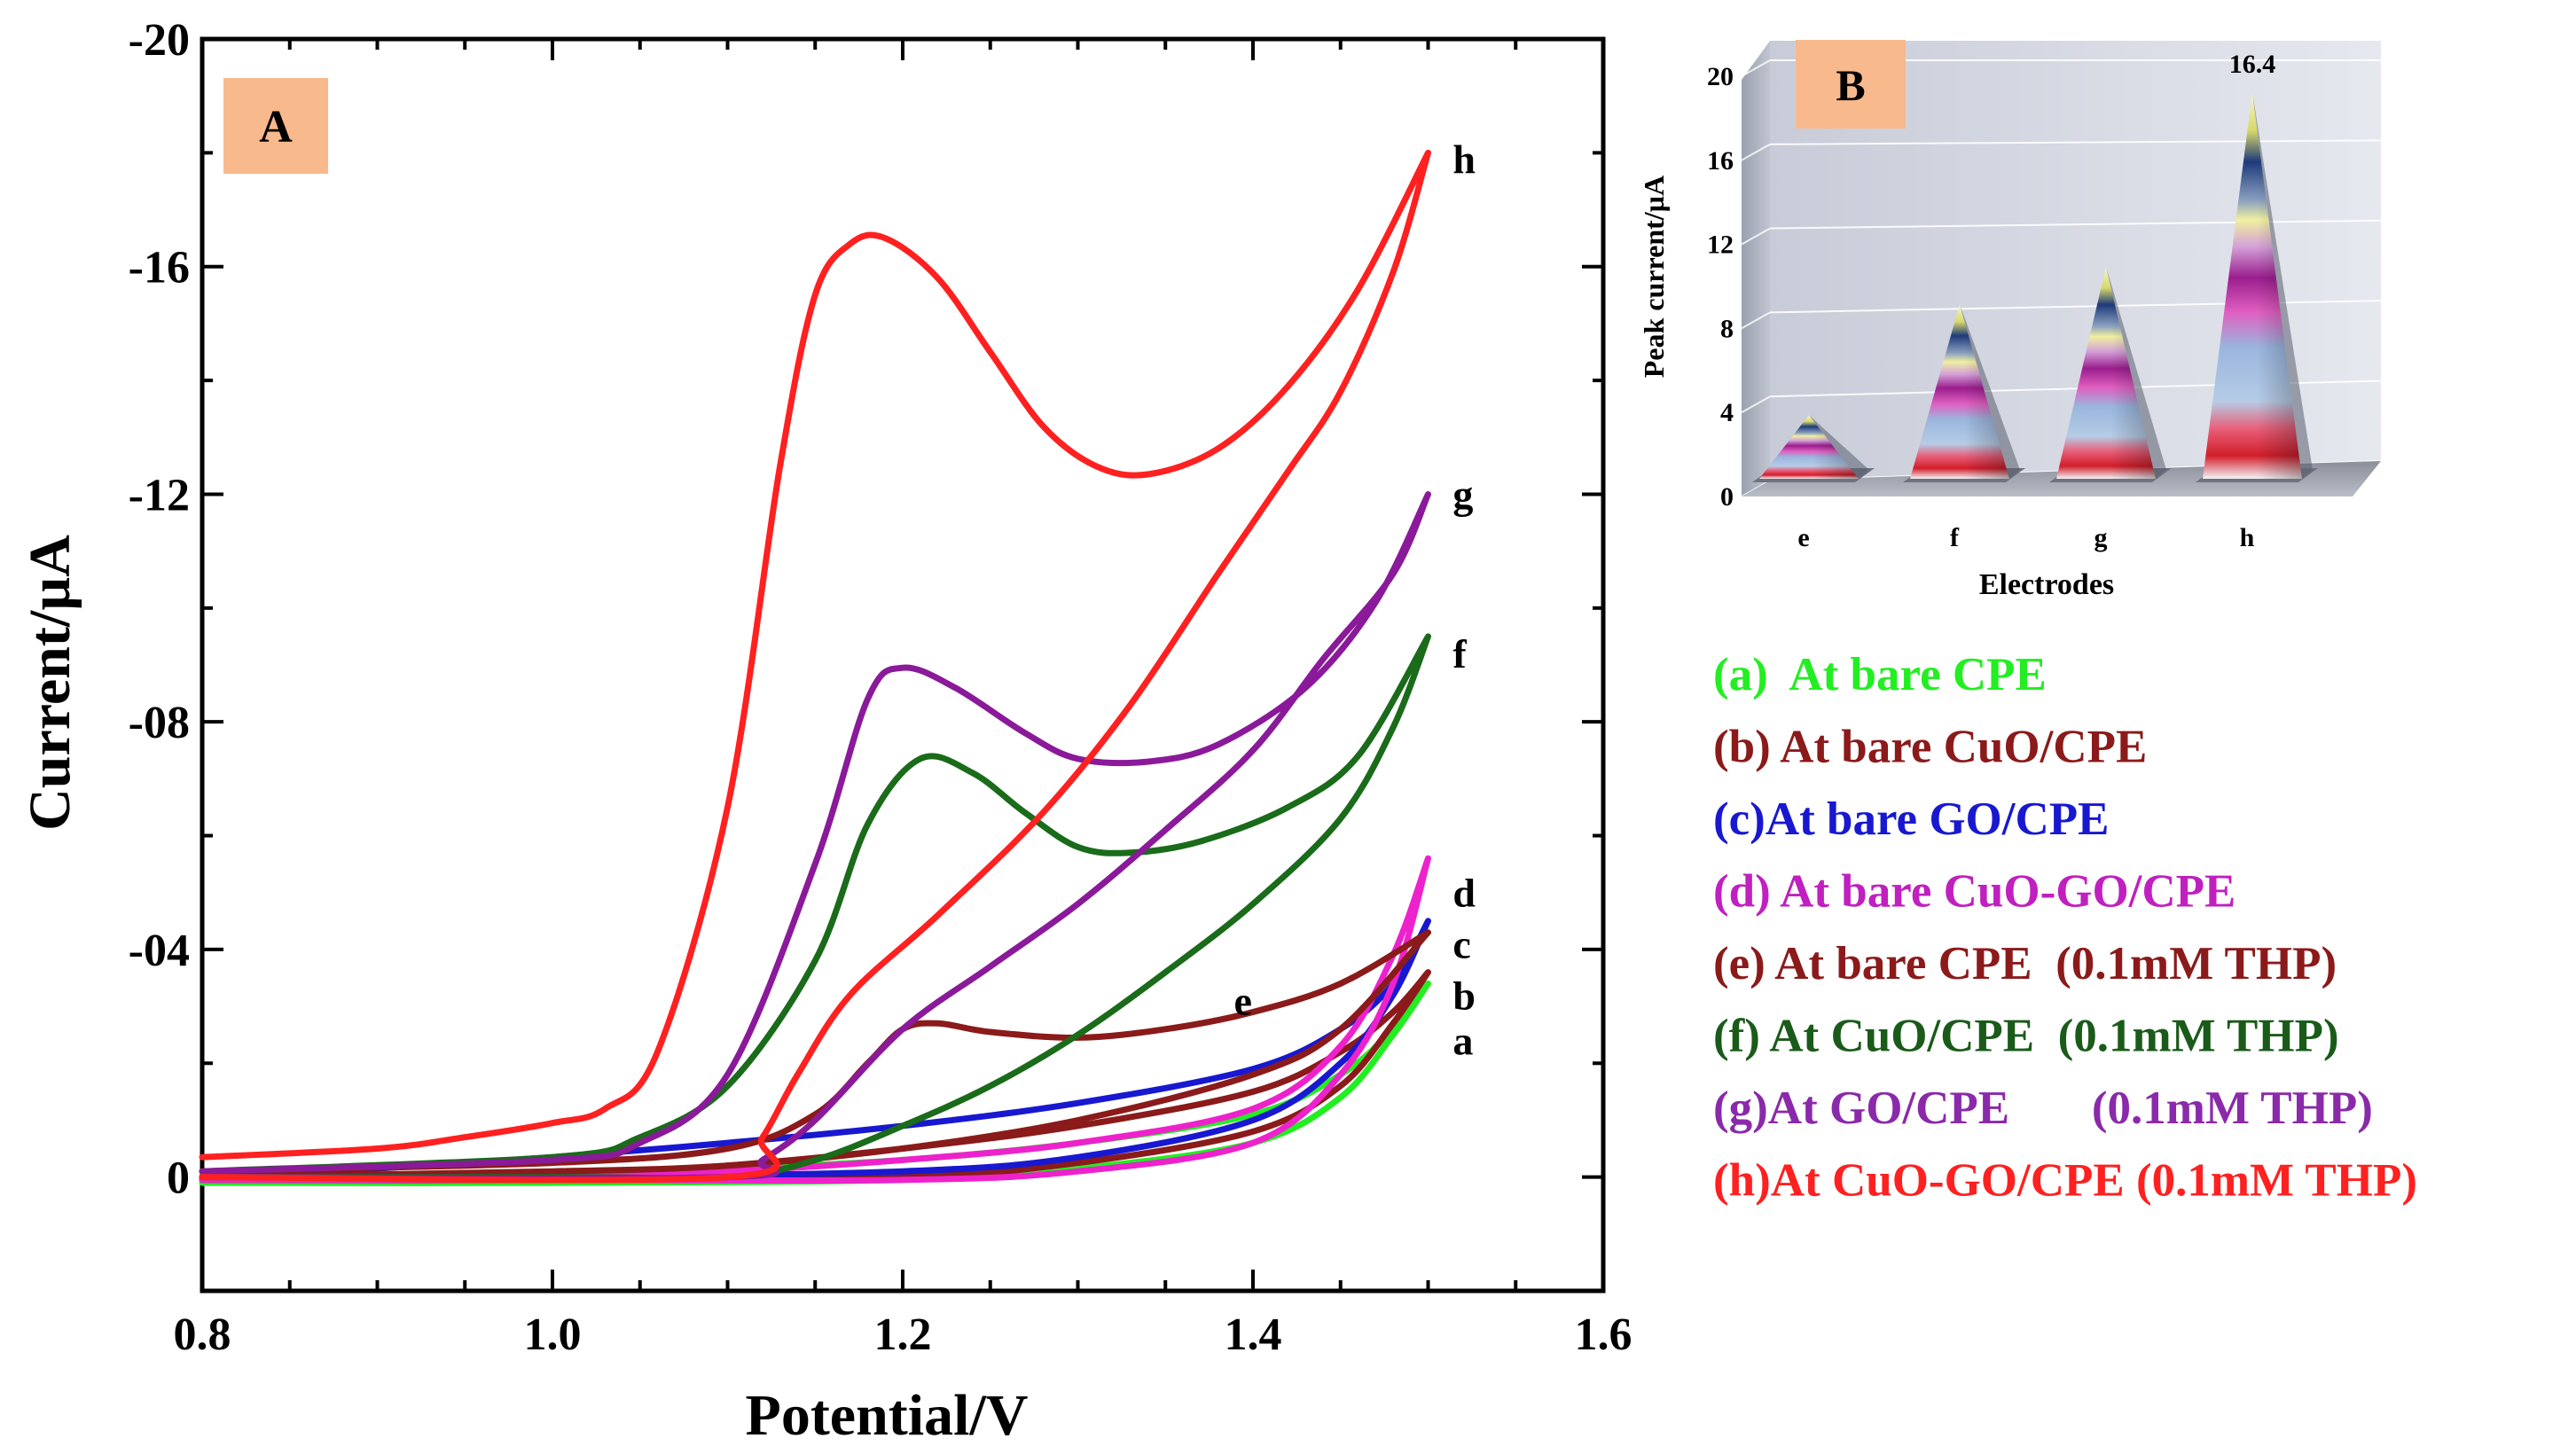  I want to click on b-y-tick-label: 16, so click(1720, 161).